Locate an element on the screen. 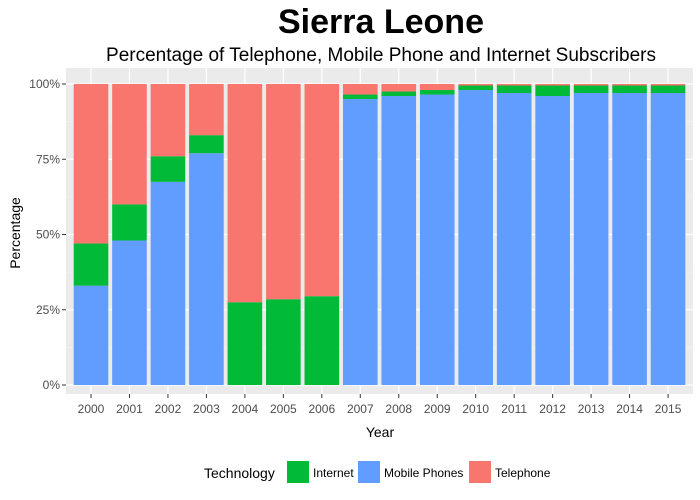 The width and height of the screenshot is (700, 500). legend-label: Telephone is located at coordinates (523, 473).